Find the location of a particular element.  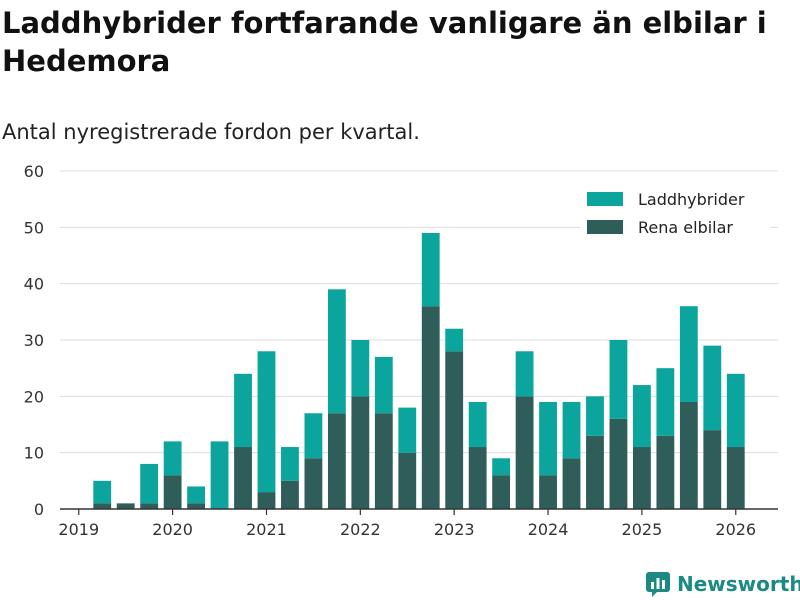

newsworthy-logo-icon is located at coordinates (658, 584).